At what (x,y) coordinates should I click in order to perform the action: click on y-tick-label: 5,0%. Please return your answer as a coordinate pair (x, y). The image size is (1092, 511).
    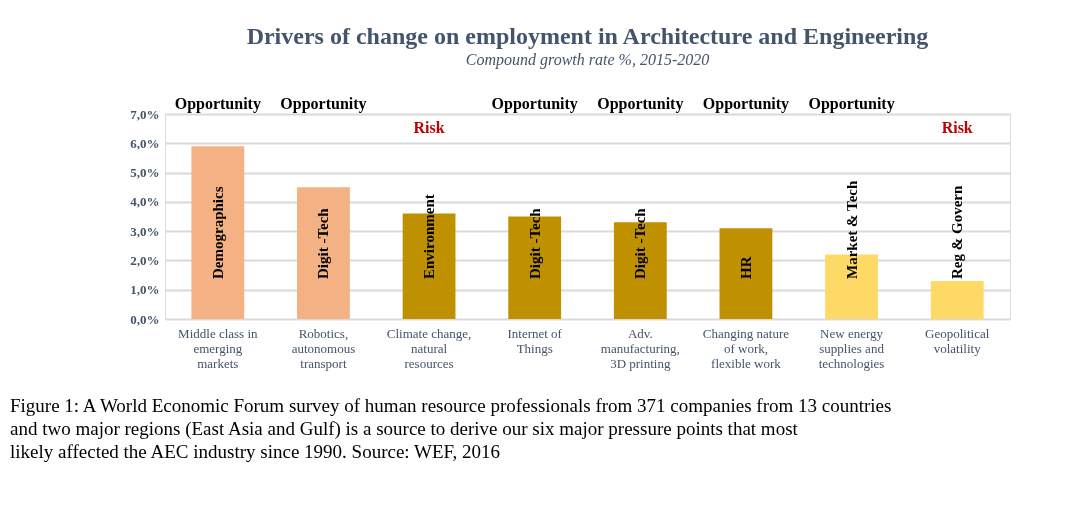
    Looking at the image, I should click on (145, 173).